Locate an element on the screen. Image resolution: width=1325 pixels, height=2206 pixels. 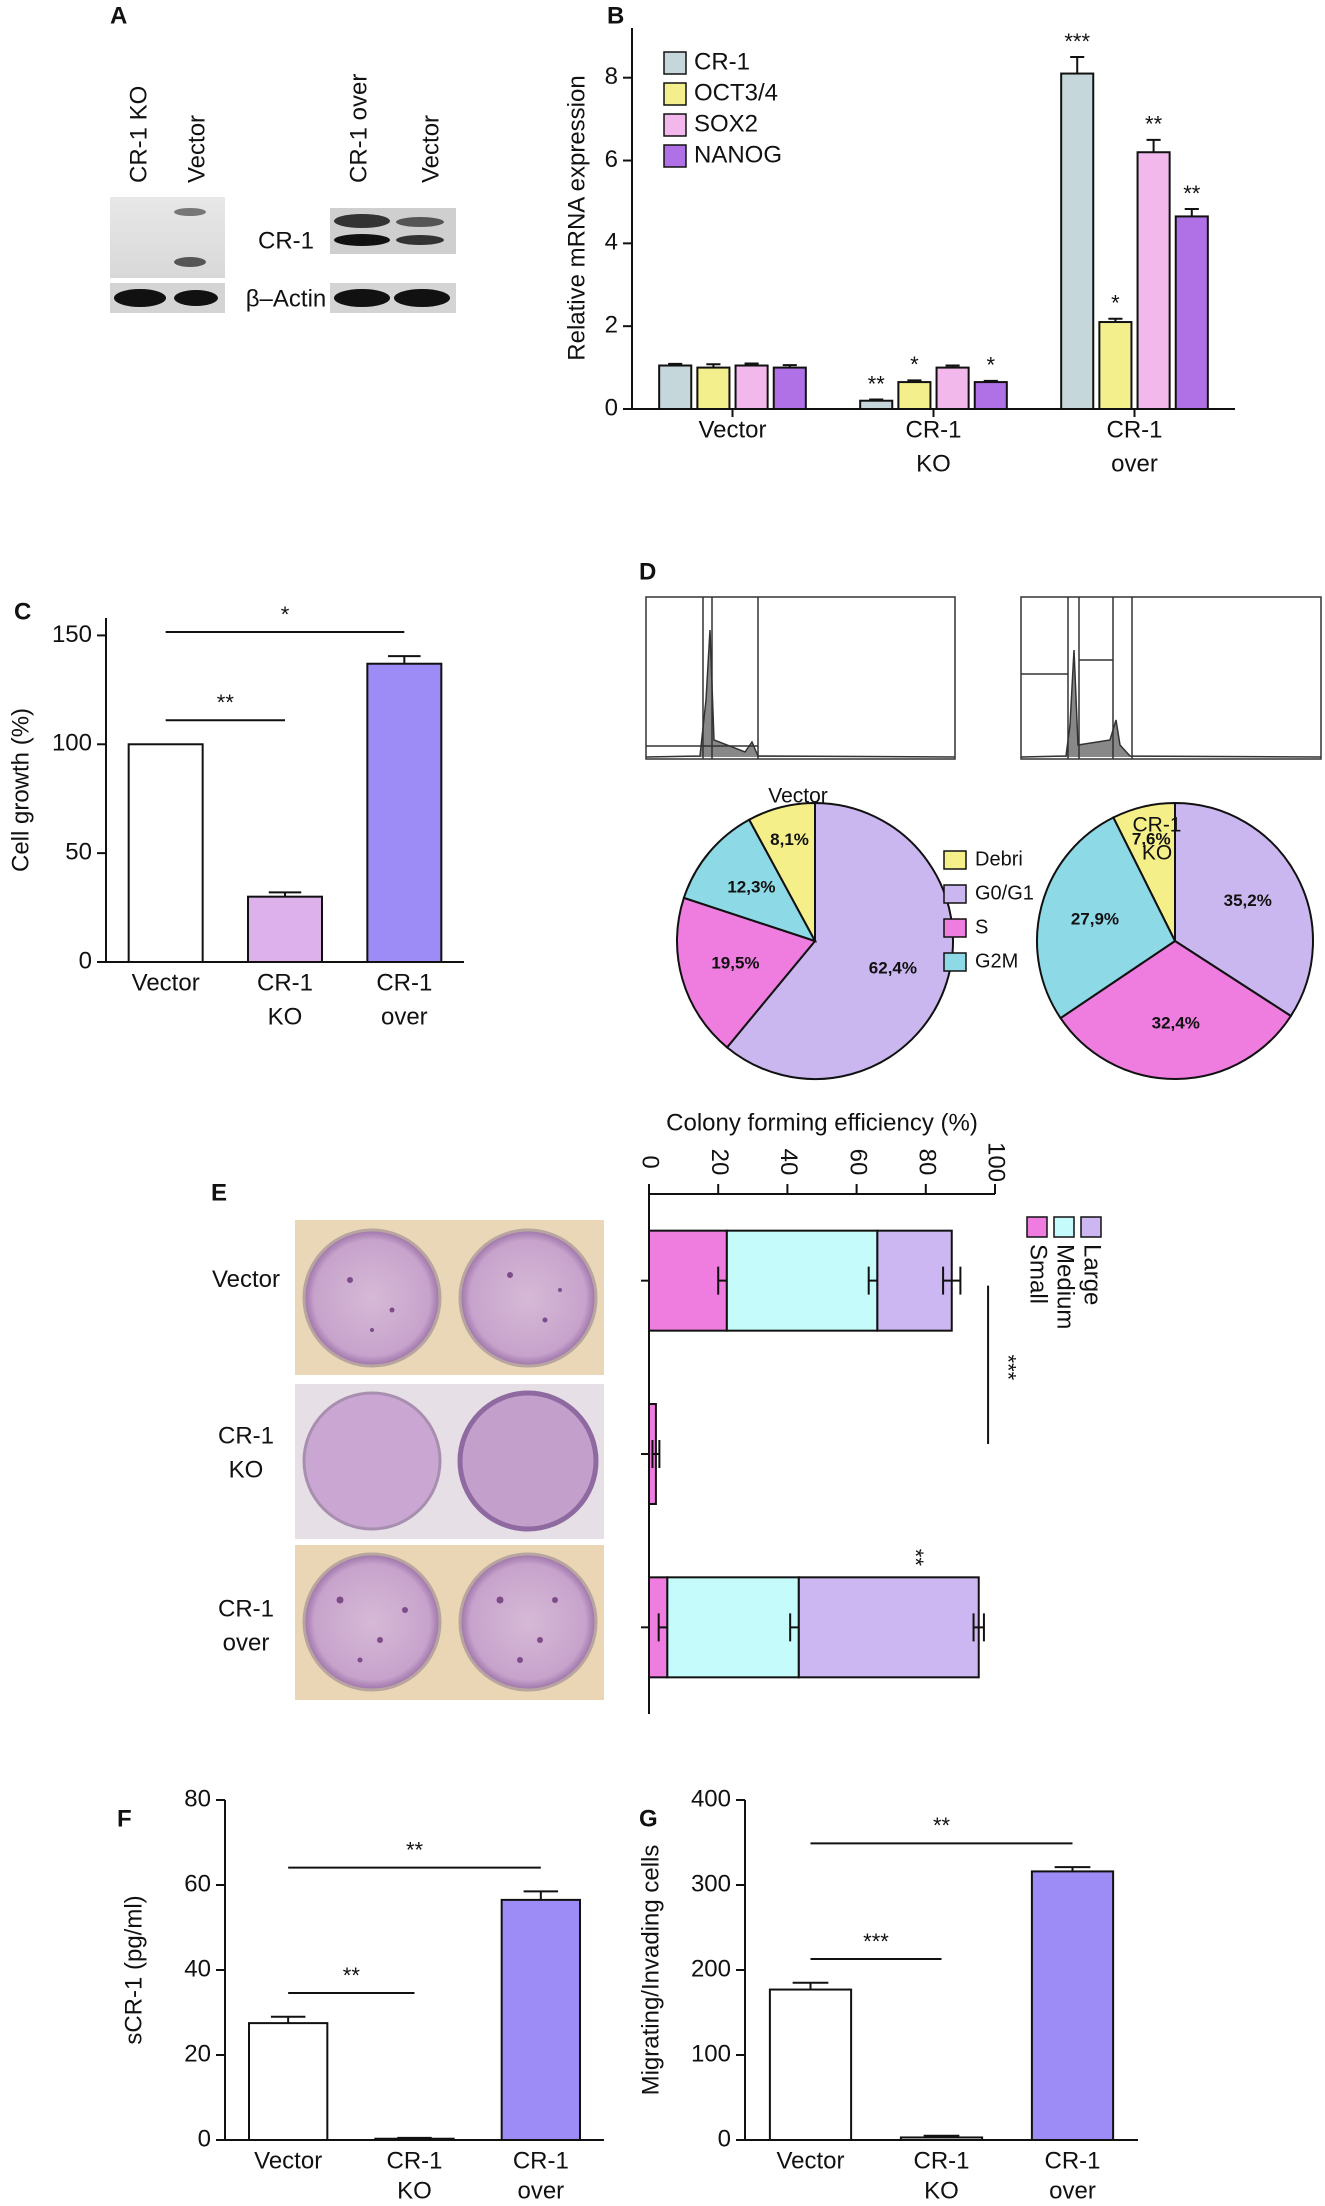
y-tick-label: 300 is located at coordinates (711, 1883).